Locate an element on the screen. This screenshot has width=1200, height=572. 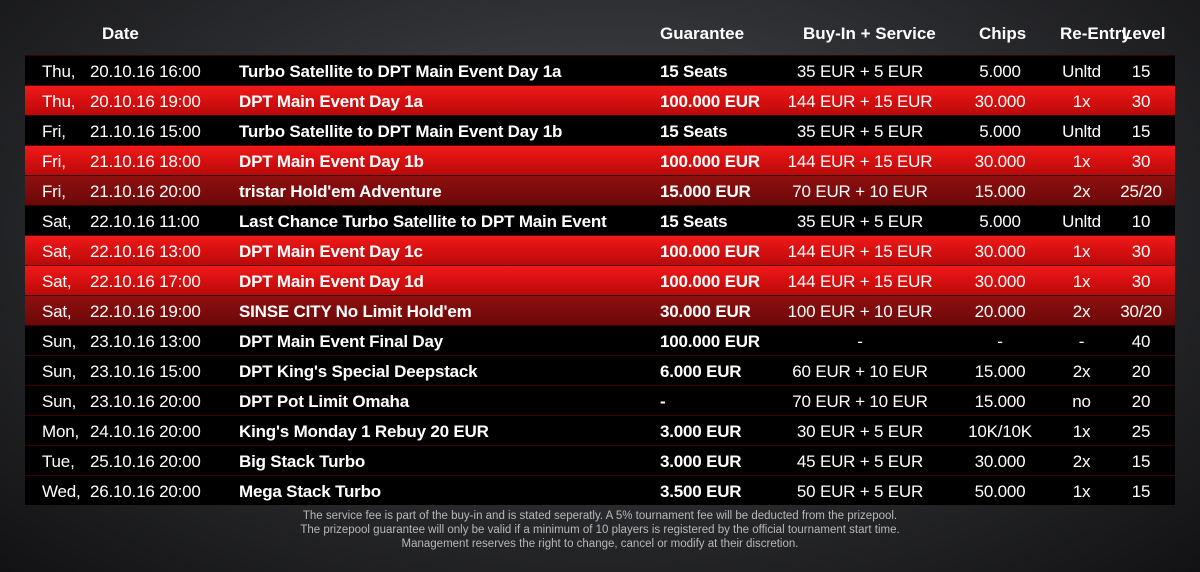
row-event-name: Turbo Satellite to DPT Main Event Day 1b is located at coordinates (401, 131).